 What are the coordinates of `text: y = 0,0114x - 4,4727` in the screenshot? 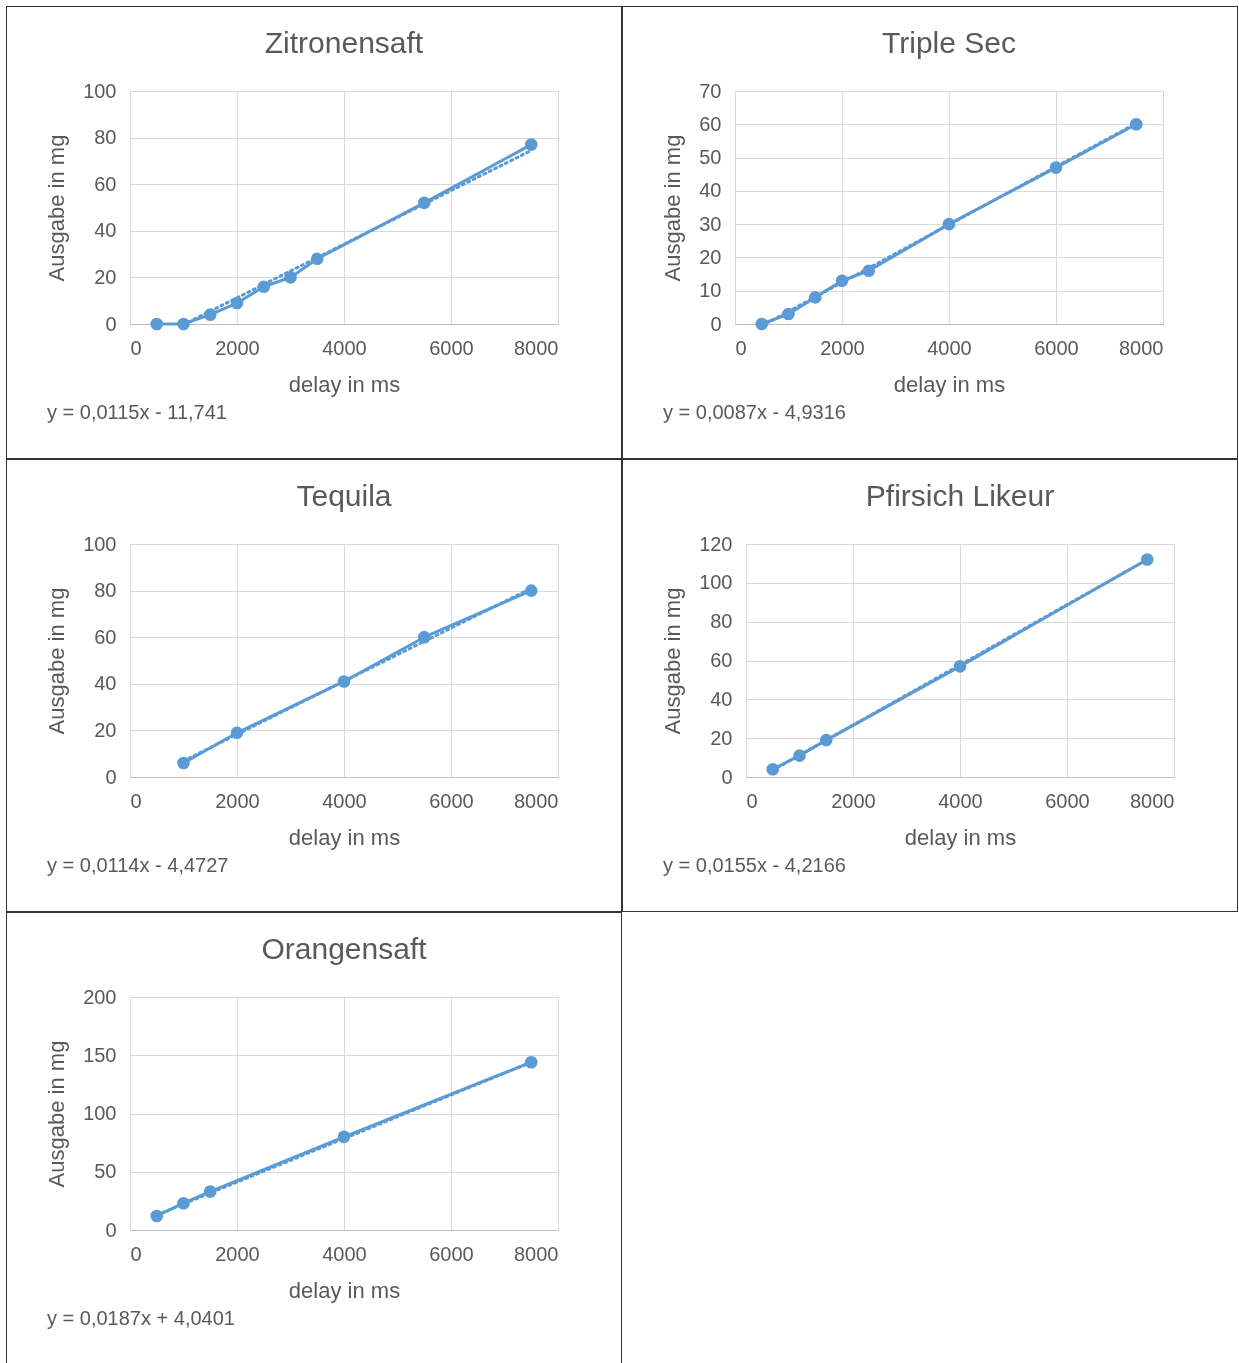 It's located at (138, 865).